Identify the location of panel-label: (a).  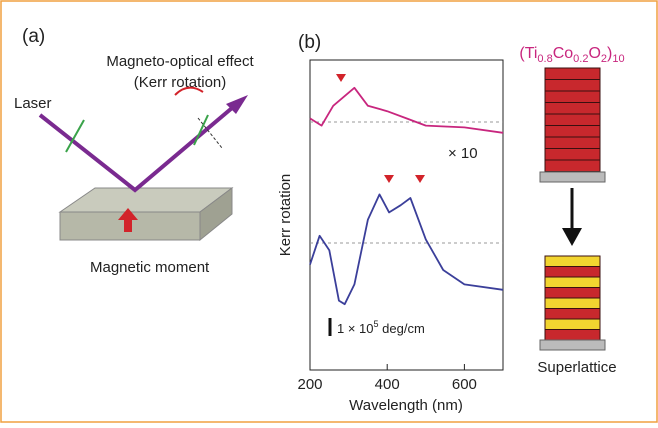
(33, 36).